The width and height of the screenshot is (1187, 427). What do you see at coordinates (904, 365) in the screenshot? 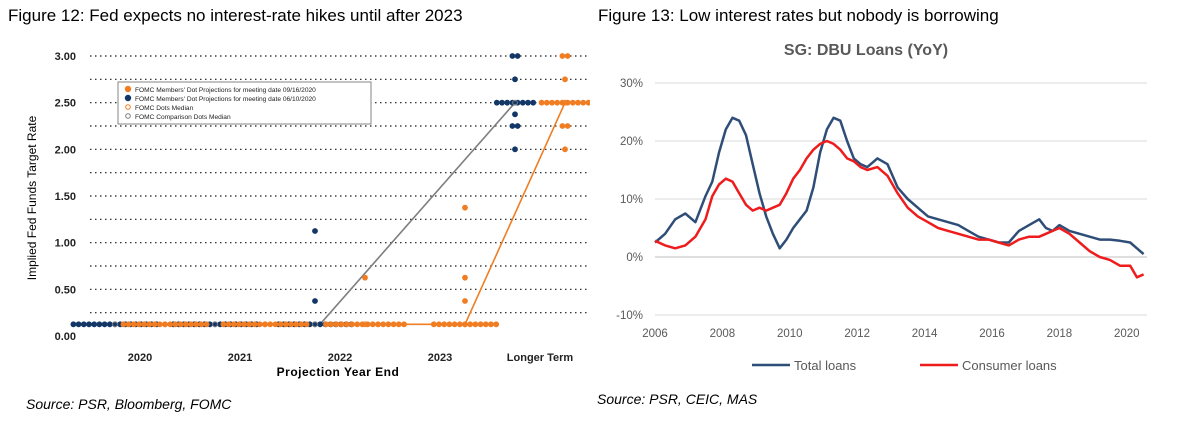
I see `dbu-loans-legend: Total loans Consumer loans` at bounding box center [904, 365].